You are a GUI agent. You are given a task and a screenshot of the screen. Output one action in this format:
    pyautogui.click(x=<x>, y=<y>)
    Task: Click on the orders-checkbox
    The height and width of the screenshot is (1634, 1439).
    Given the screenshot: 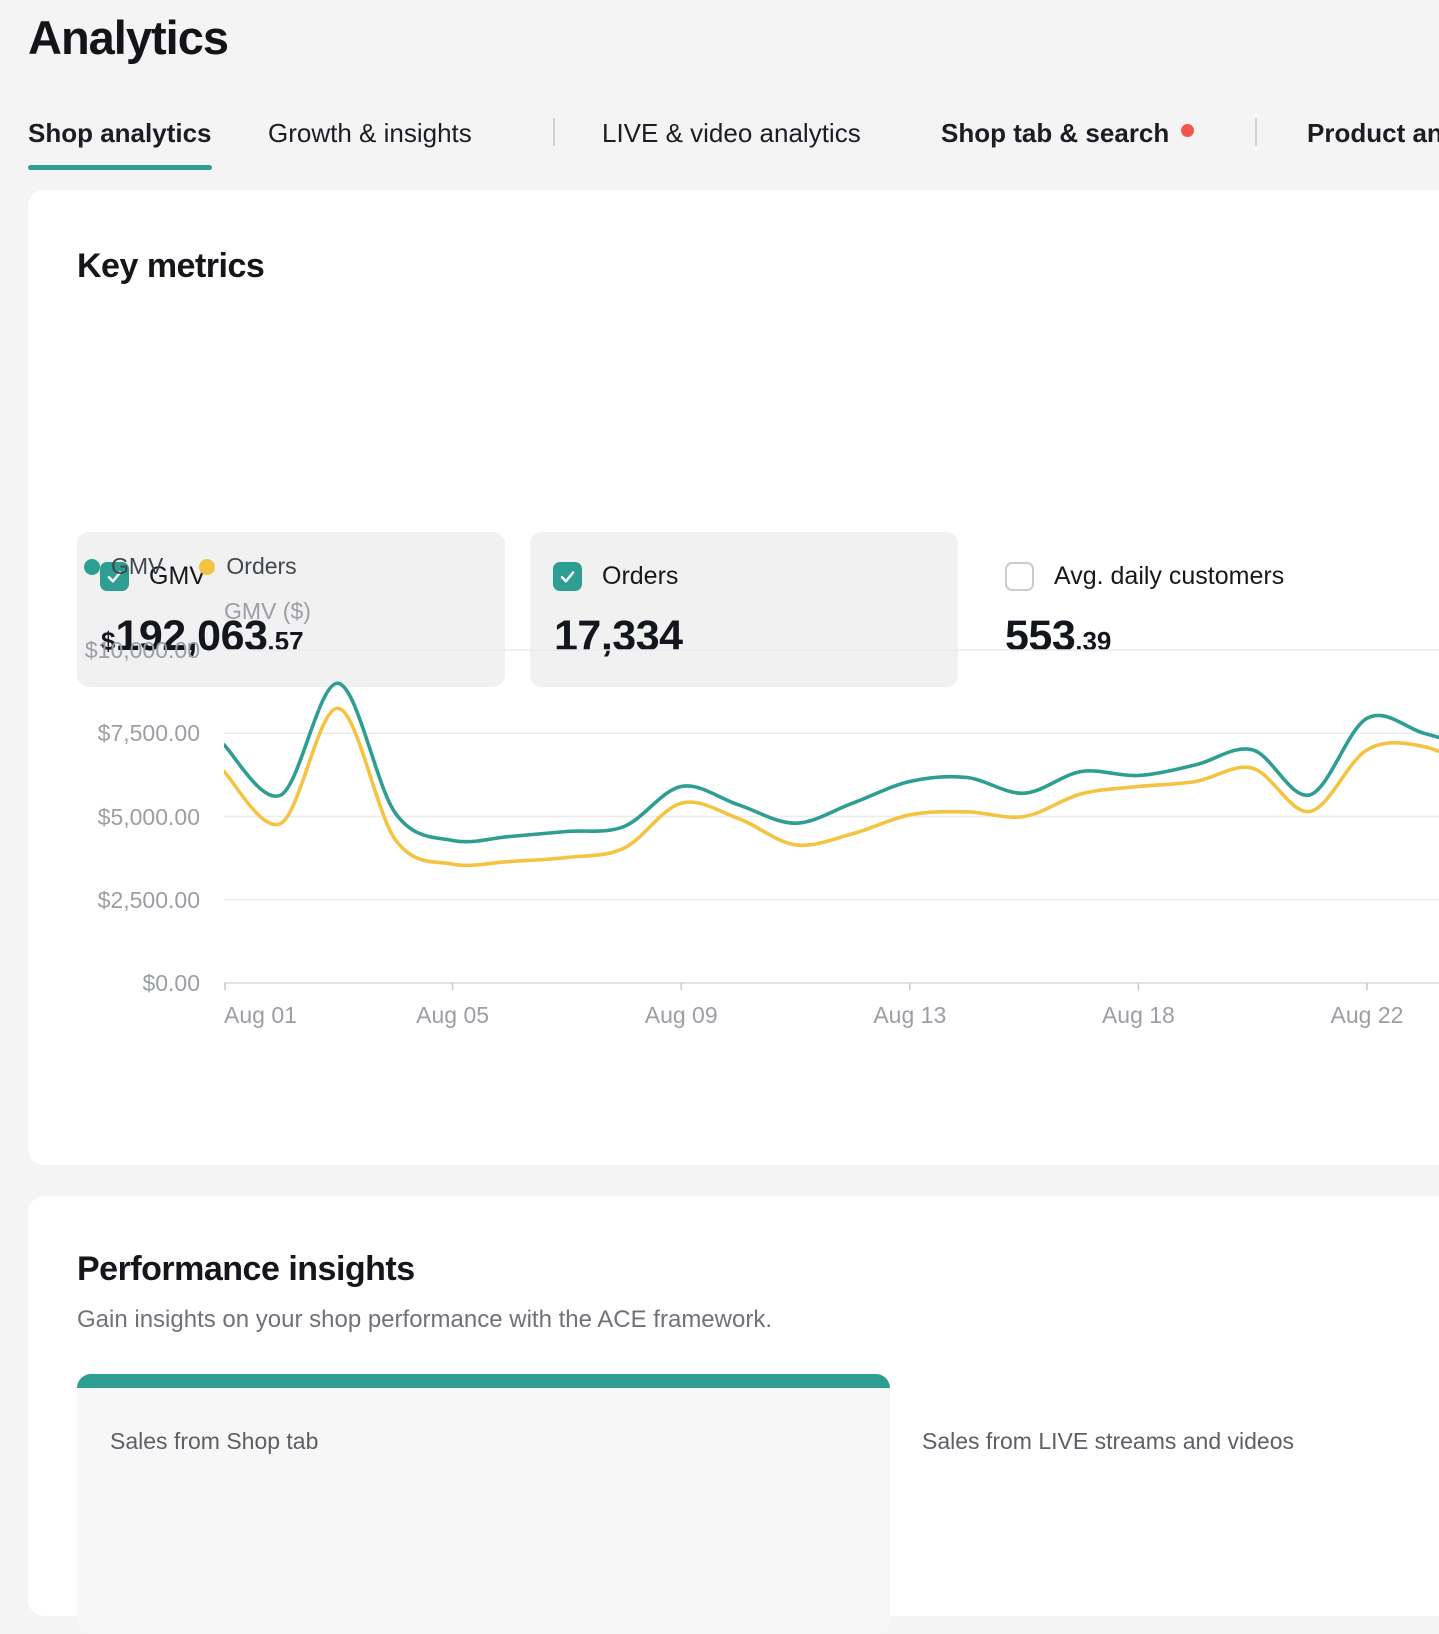 What is the action you would take?
    pyautogui.click(x=567, y=576)
    